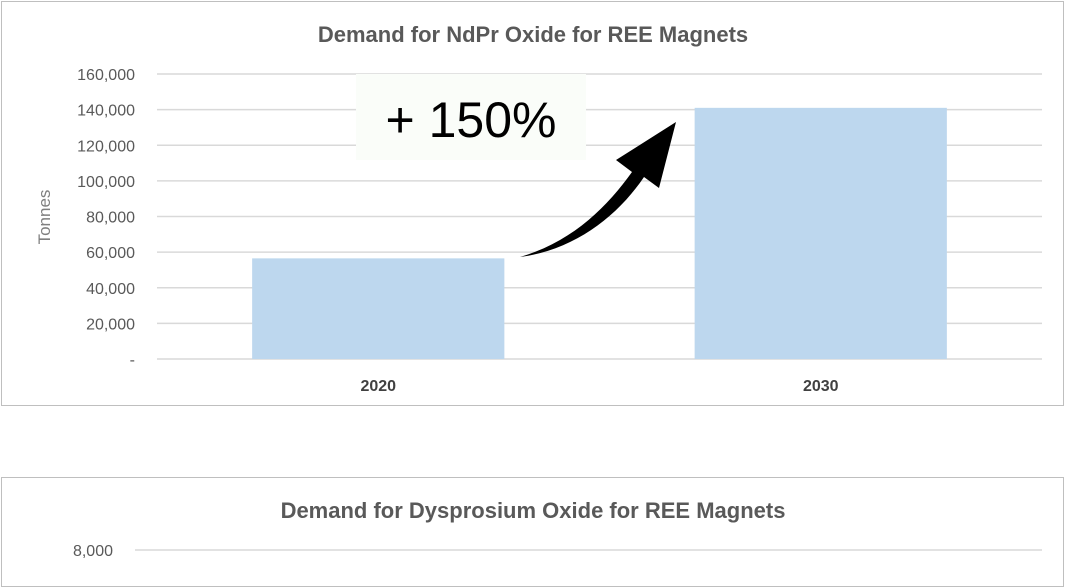 Image resolution: width=1066 pixels, height=588 pixels. What do you see at coordinates (821, 386) in the screenshot?
I see `x-tick-label: 2030` at bounding box center [821, 386].